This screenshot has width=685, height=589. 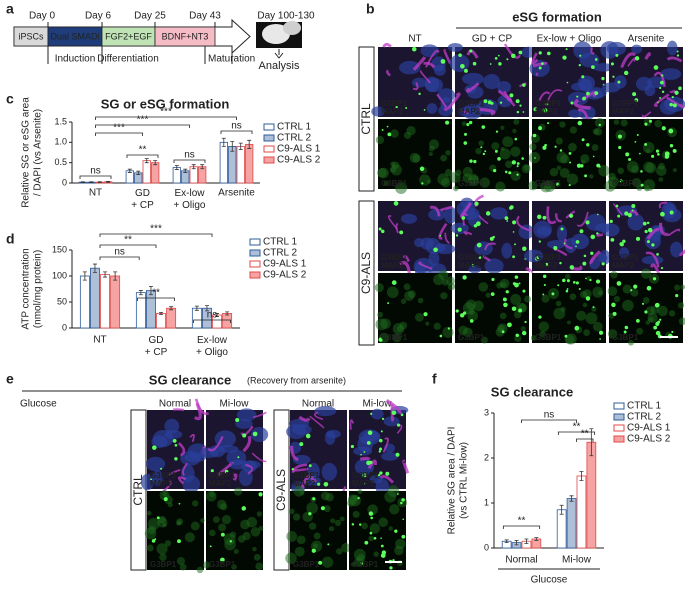 I want to click on y-axis-label: (vs CTRL Mi-low), so click(x=464, y=480).